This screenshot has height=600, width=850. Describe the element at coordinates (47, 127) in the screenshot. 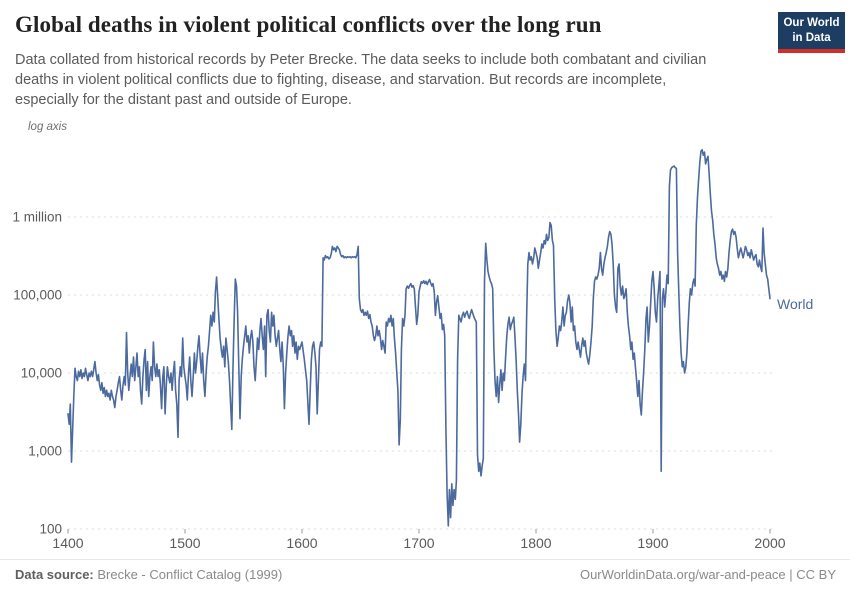

I see `log-axis-note: log axis` at that location.